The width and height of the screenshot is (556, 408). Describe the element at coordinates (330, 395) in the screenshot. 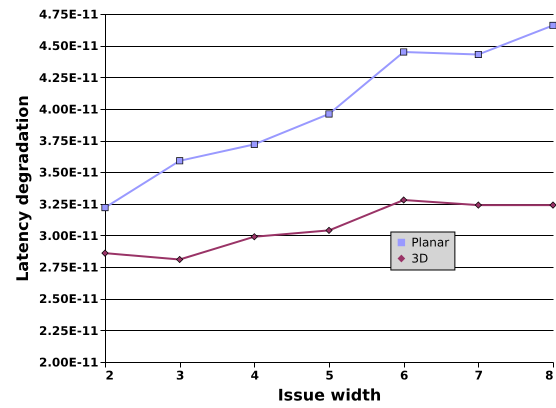

I see `x-axis-title: Issue width` at that location.